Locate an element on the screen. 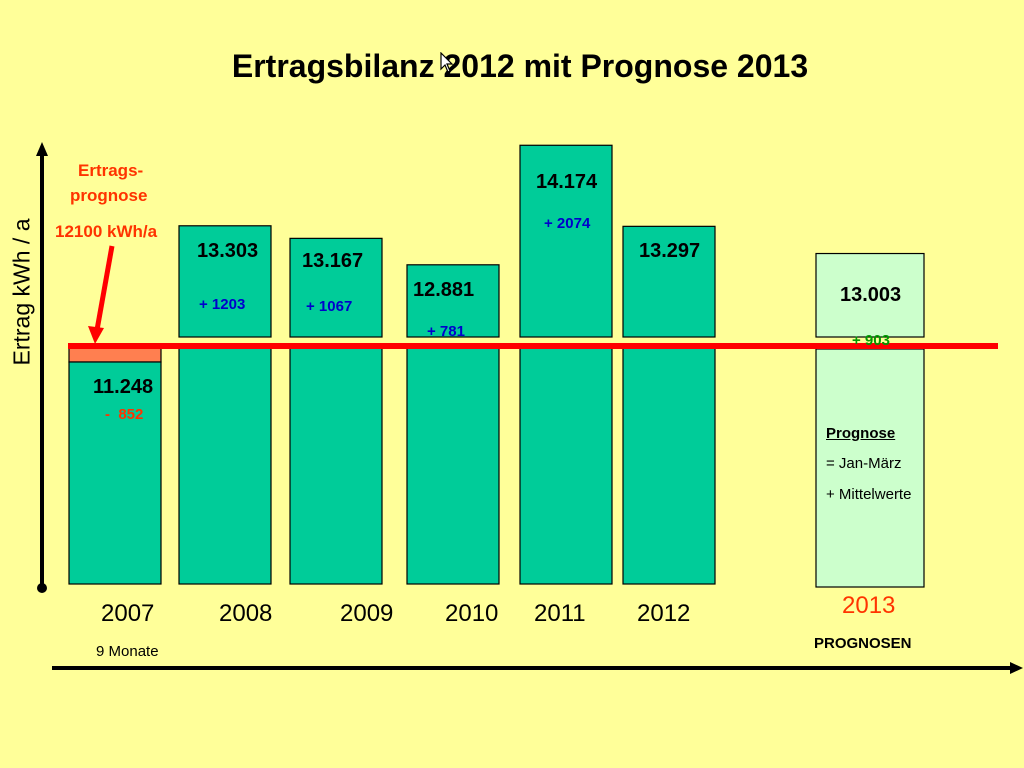 The width and height of the screenshot is (1024, 768). diff-label-2009: + 1067 is located at coordinates (329, 307).